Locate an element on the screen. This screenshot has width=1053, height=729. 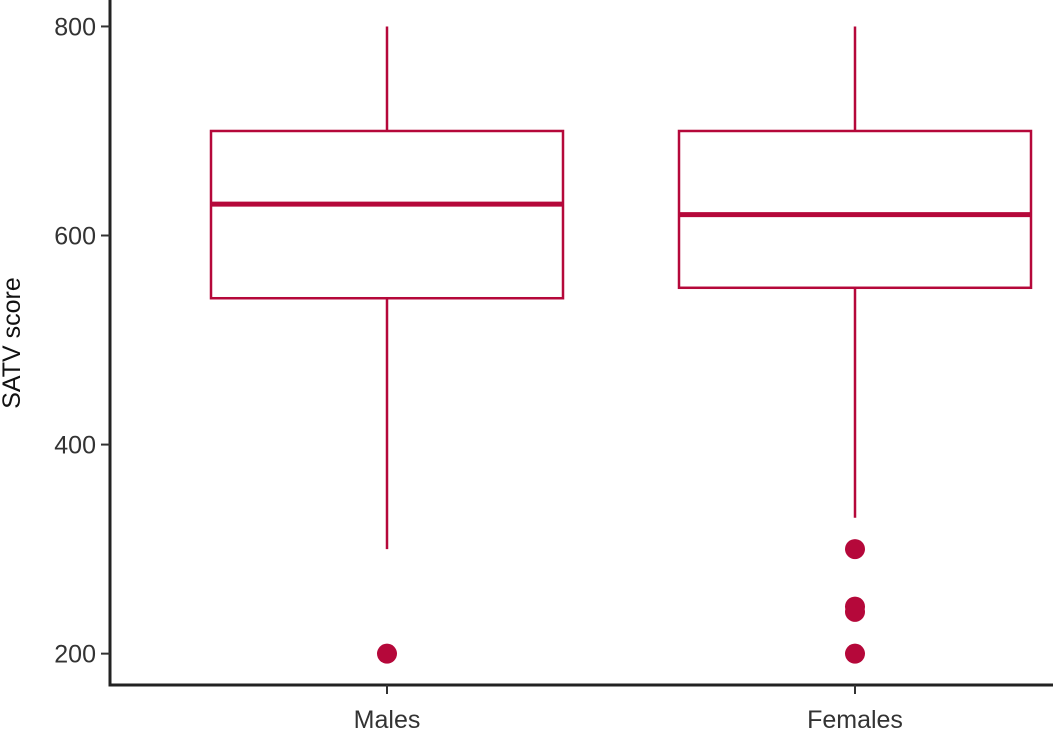
outlier-point-males is located at coordinates (387, 653).